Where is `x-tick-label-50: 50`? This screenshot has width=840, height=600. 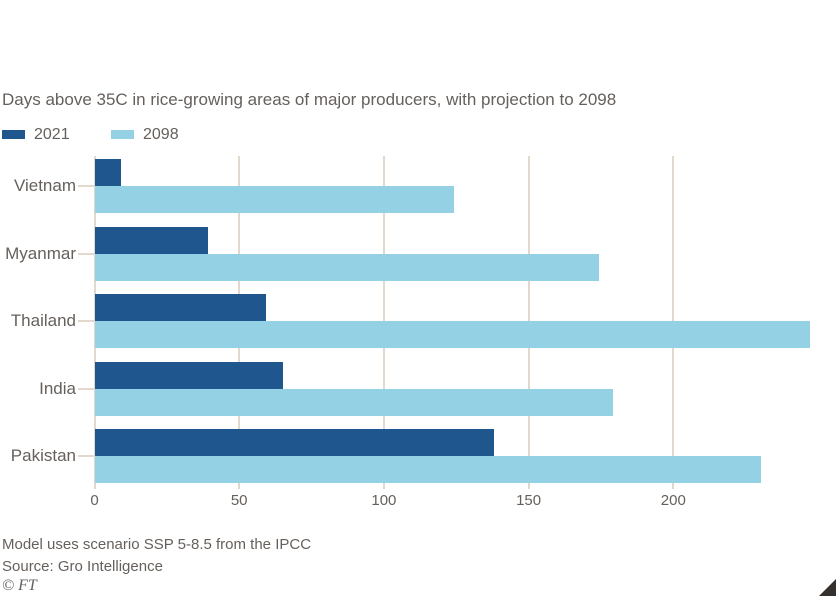
x-tick-label-50: 50 is located at coordinates (239, 500).